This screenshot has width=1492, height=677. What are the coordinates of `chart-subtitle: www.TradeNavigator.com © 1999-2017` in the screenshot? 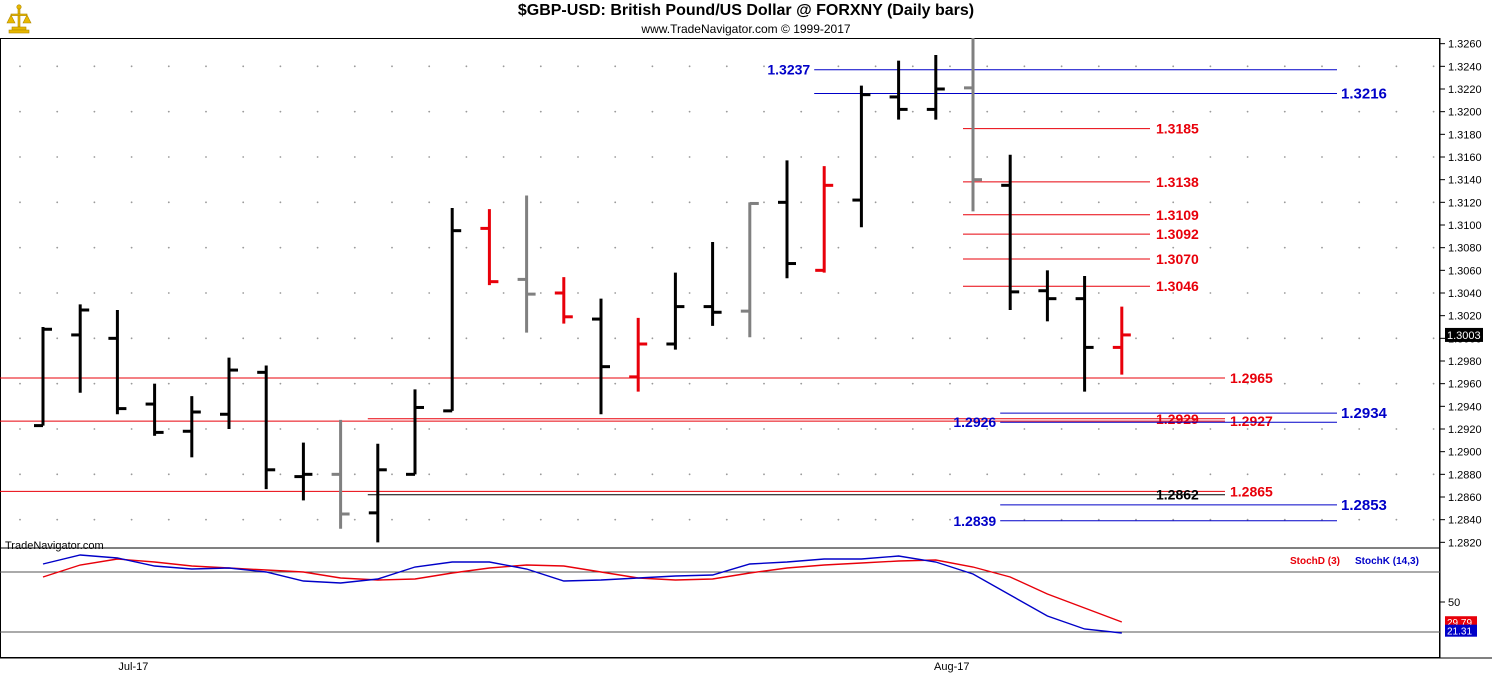 It's located at (746, 29).